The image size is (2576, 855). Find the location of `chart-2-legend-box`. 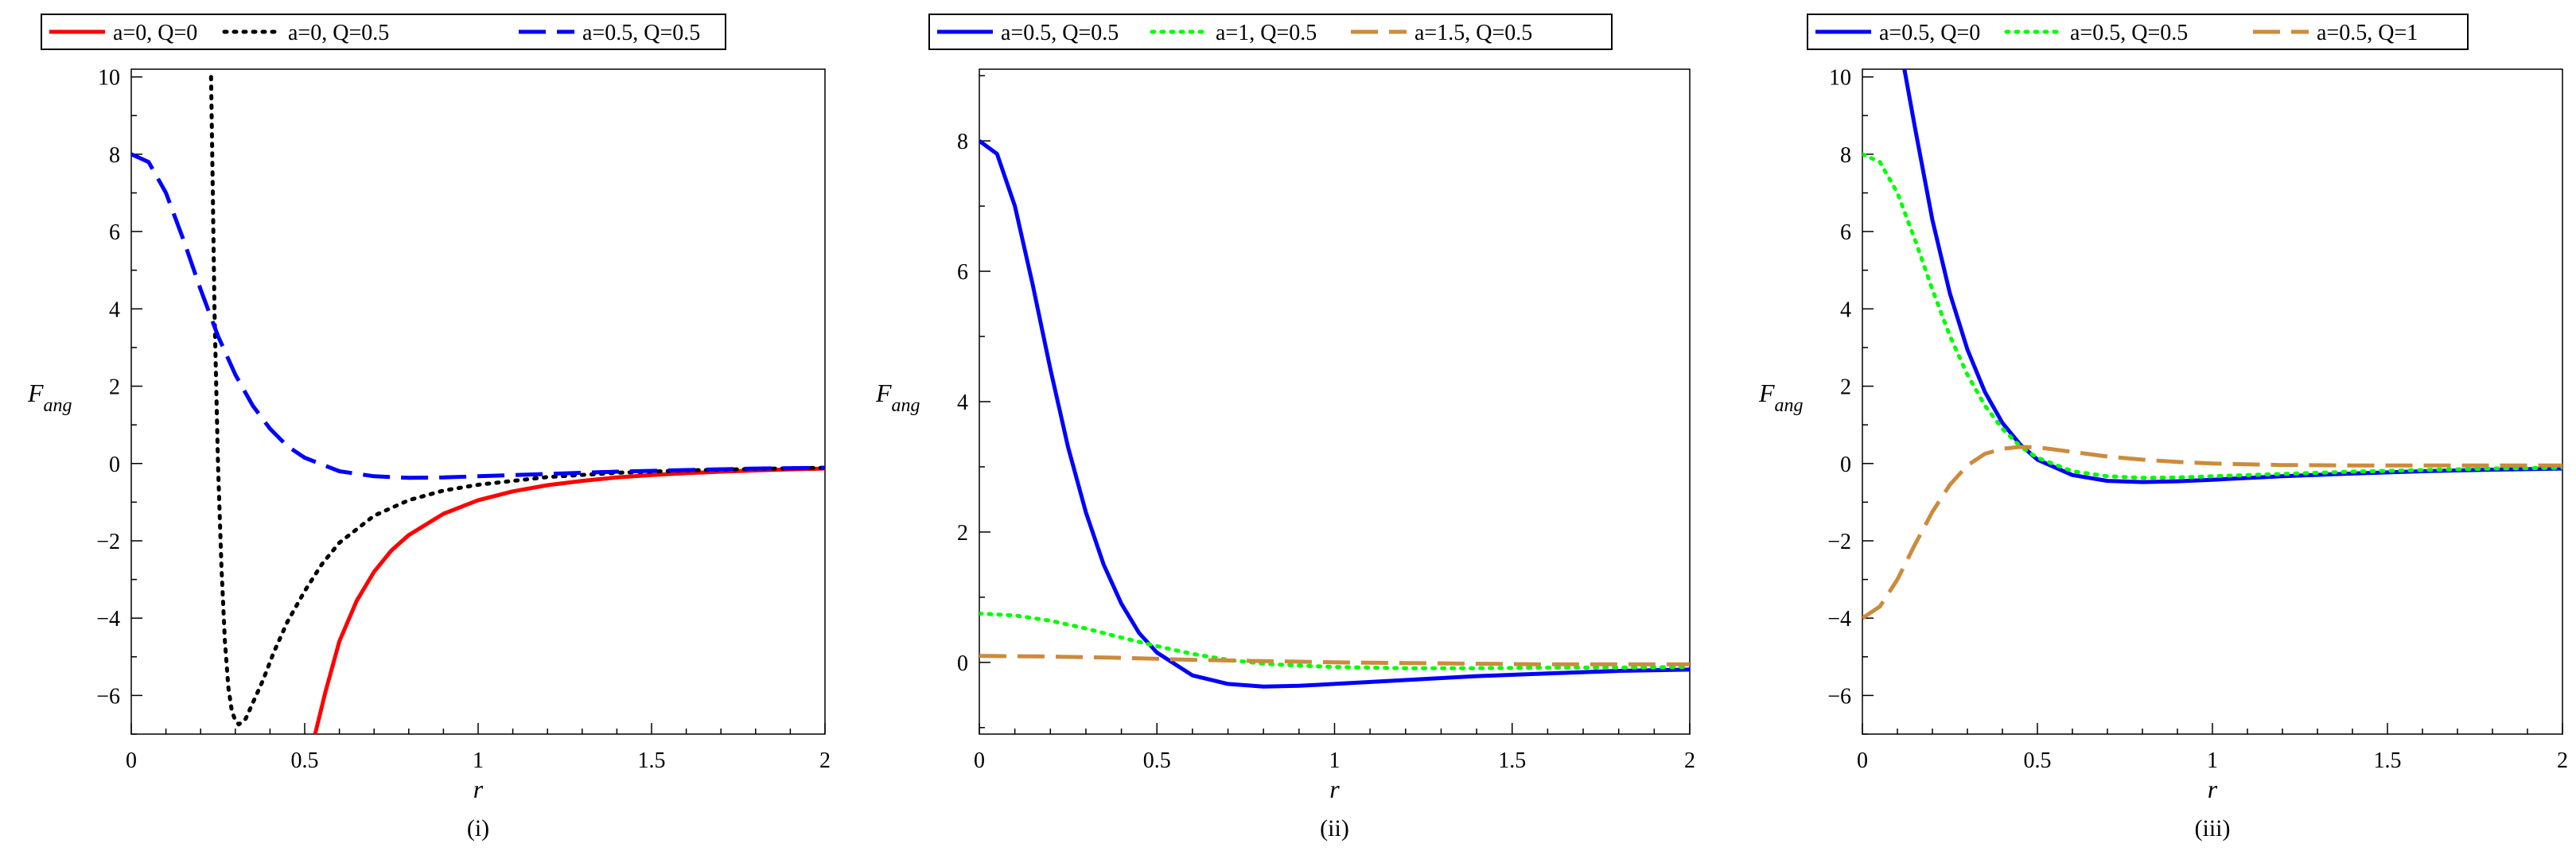

chart-2-legend-box is located at coordinates (1271, 32).